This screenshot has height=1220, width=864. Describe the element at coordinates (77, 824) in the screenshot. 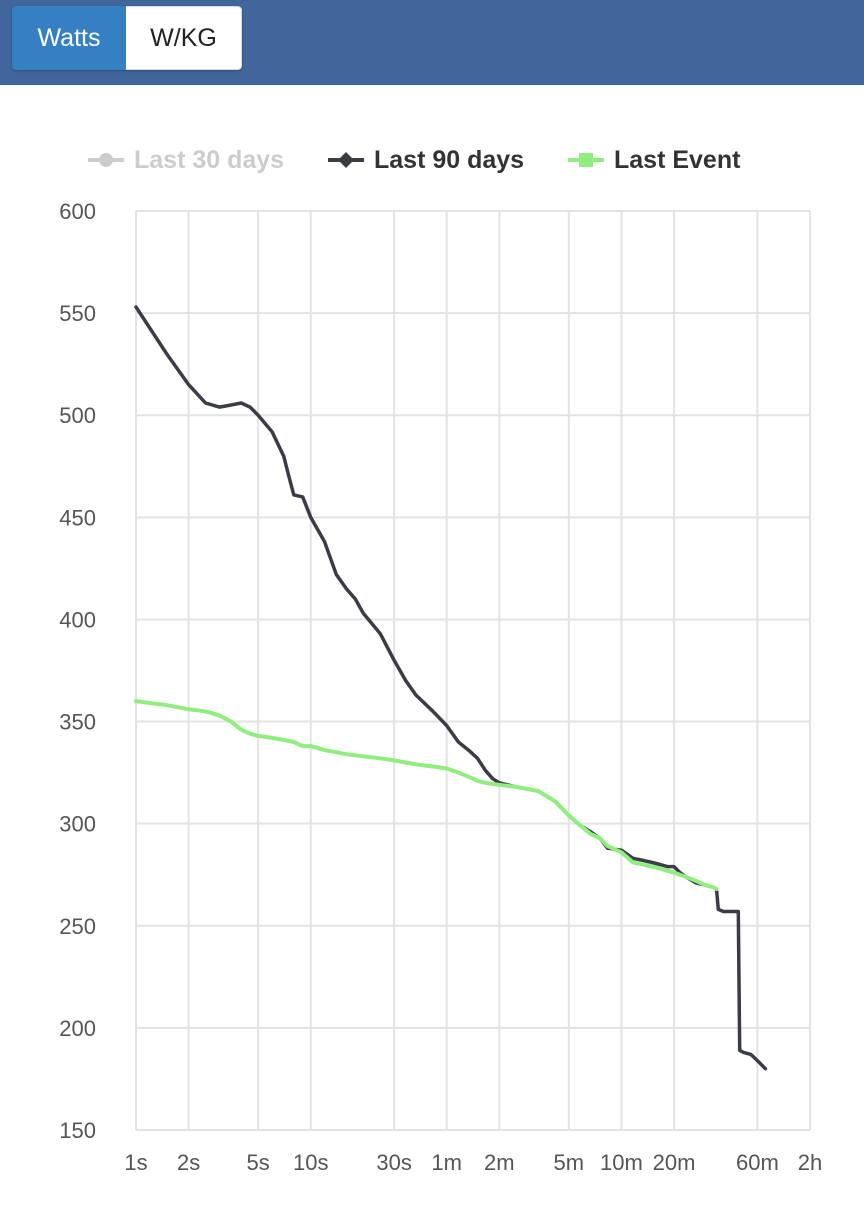

I see `y-tick-label: 300` at that location.